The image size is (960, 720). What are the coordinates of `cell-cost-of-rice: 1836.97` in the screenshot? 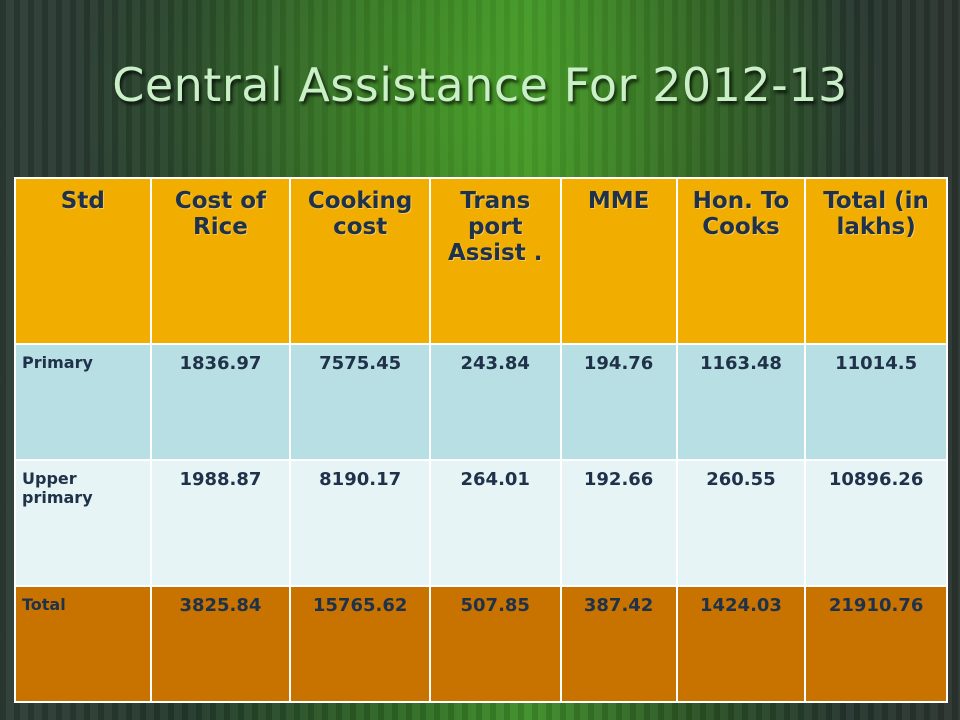 It's located at (220, 402).